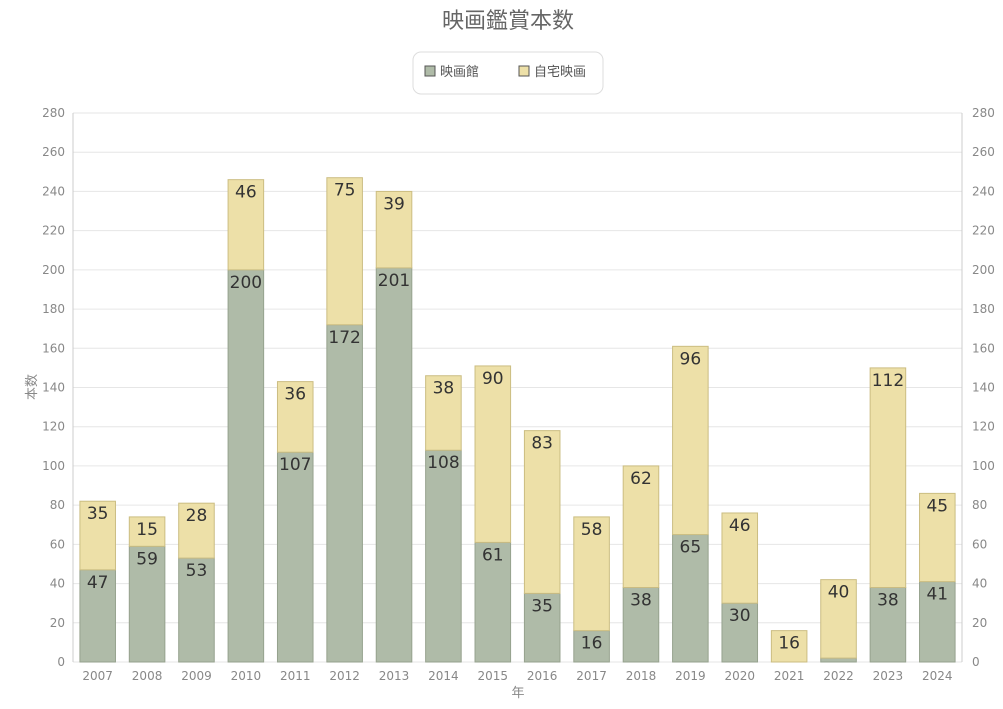  Describe the element at coordinates (740, 558) in the screenshot. I see `bar-home-2020` at that location.